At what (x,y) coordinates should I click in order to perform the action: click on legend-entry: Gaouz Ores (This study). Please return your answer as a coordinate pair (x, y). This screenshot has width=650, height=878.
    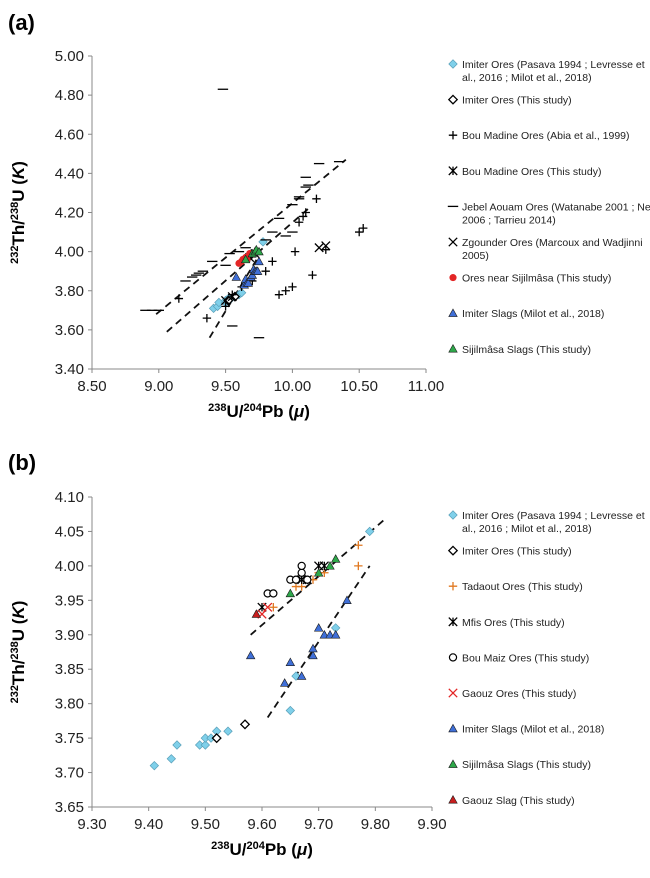
    Looking at the image, I should click on (512, 694).